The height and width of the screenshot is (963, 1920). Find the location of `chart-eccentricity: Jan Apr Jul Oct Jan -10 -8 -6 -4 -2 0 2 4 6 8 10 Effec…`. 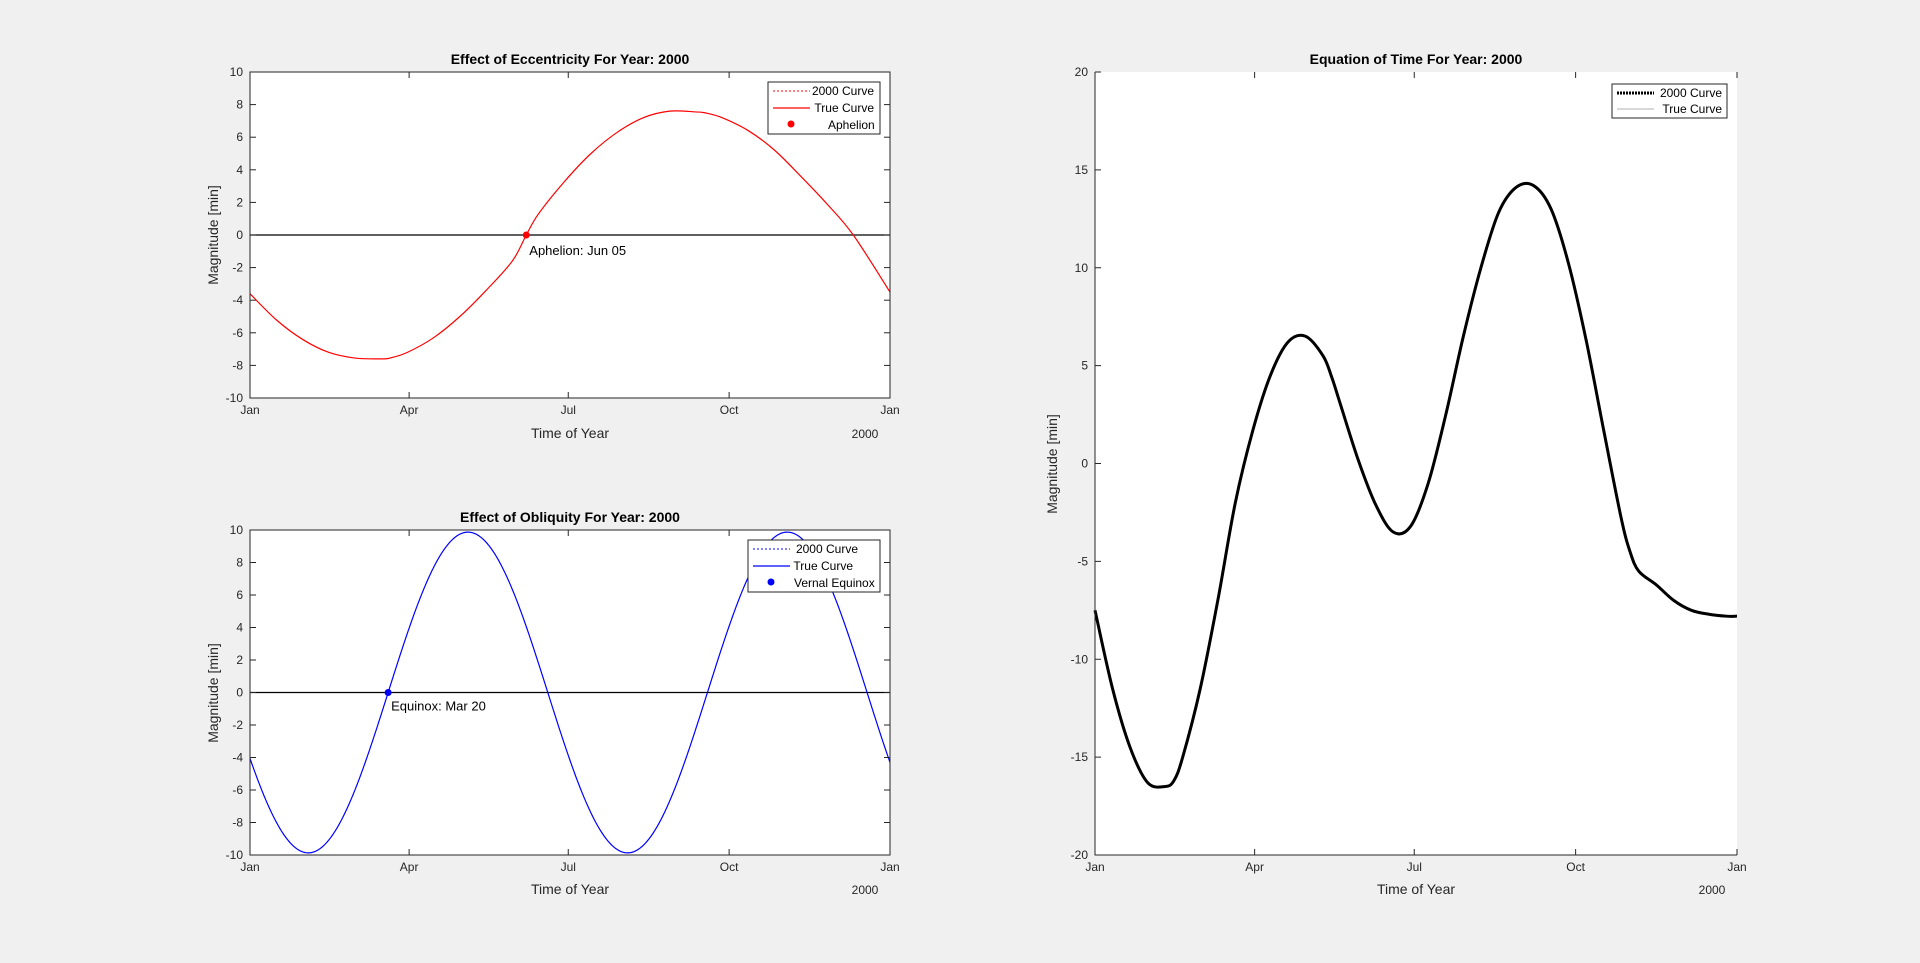

chart-eccentricity: Jan Apr Jul Oct Jan -10 -8 -6 -4 -2 0 2 4 6 8 10 Effec… is located at coordinates (552, 246).